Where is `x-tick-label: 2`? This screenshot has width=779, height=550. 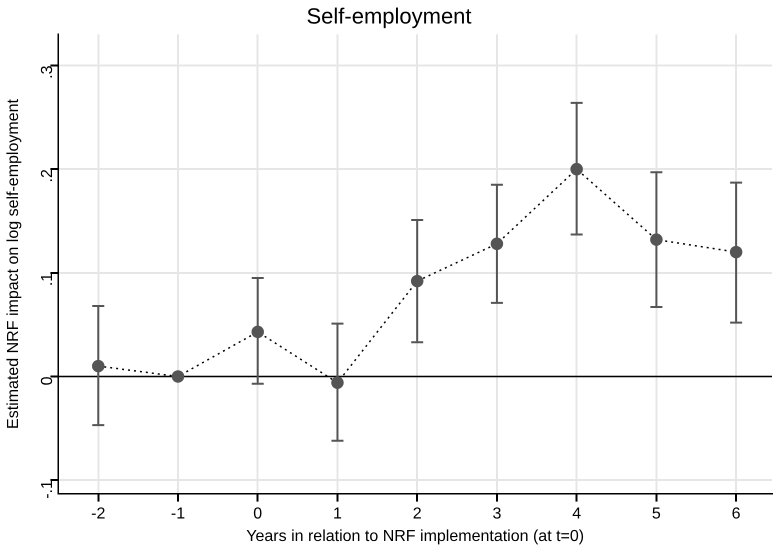
x-tick-label: 2 is located at coordinates (417, 514).